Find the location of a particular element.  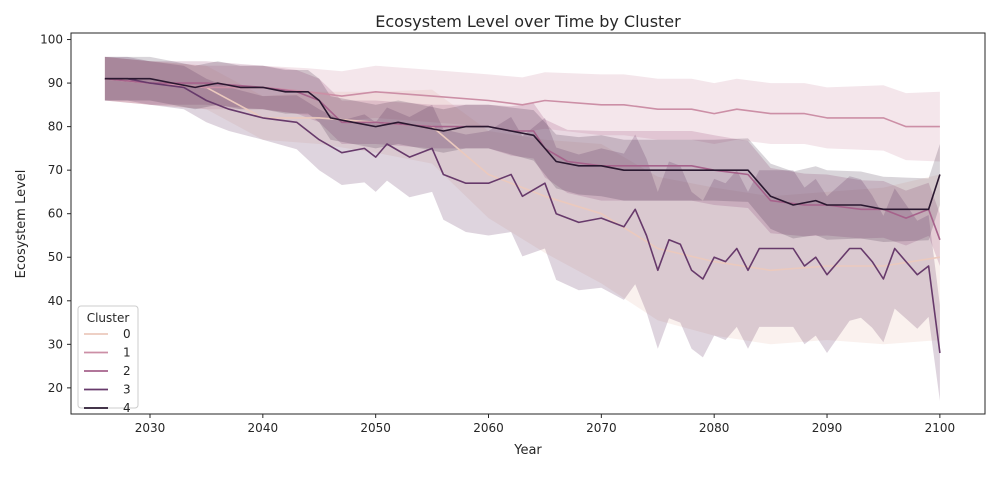

y-tick-label: 20 is located at coordinates (55, 388).